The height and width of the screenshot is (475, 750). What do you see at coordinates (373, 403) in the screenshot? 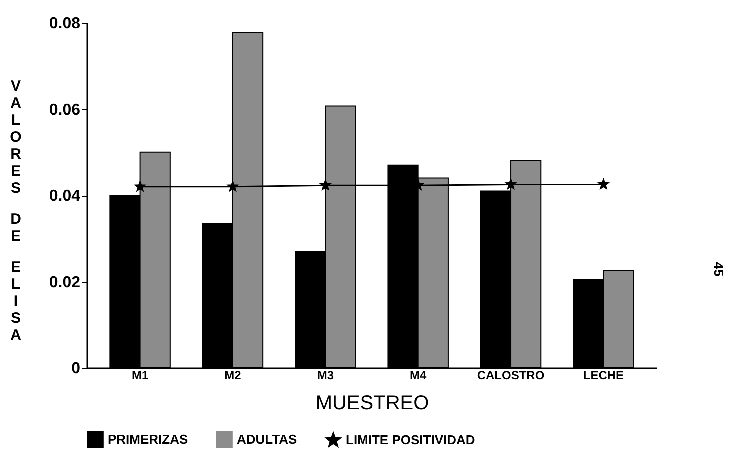
I see `x-axis-title: MUESTREO` at bounding box center [373, 403].